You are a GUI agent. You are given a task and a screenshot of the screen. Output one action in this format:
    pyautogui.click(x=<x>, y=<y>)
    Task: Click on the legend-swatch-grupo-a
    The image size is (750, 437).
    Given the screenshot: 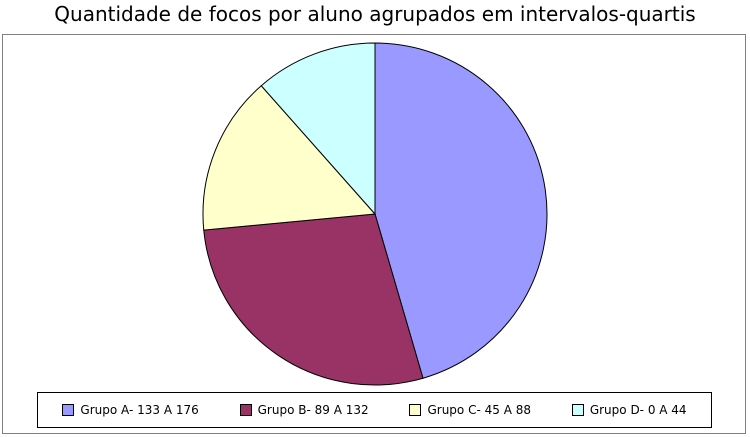 What is the action you would take?
    pyautogui.click(x=68, y=410)
    